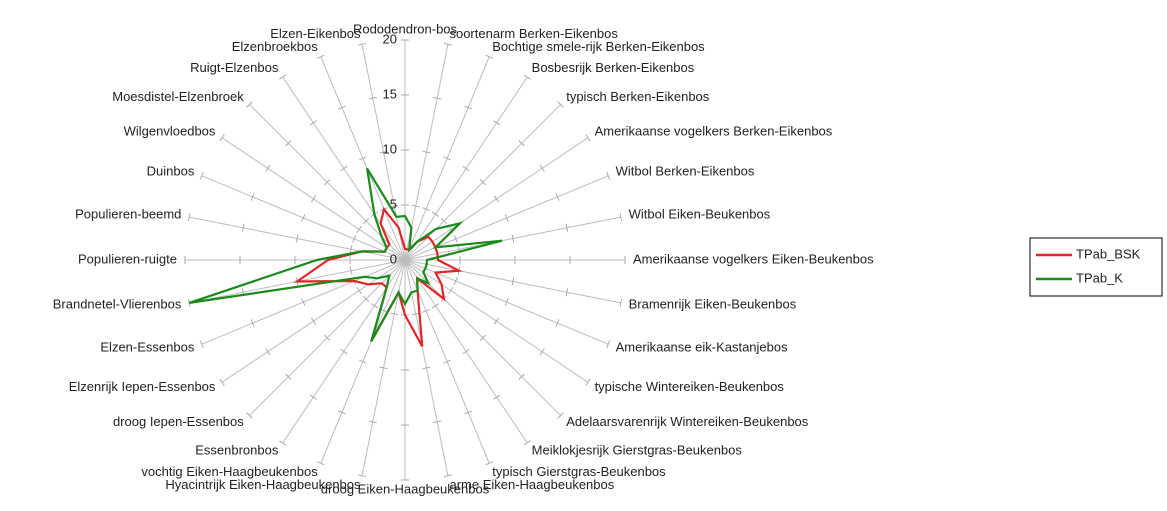 This screenshot has width=1167, height=511. What do you see at coordinates (390, 93) in the screenshot?
I see `y-tick-label: 15` at bounding box center [390, 93].